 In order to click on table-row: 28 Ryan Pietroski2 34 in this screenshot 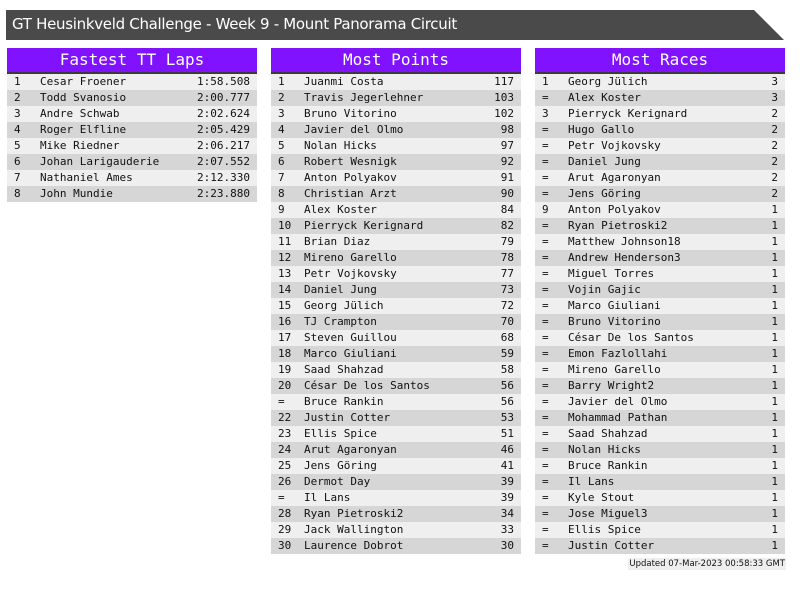, I will do `click(396, 514)`.